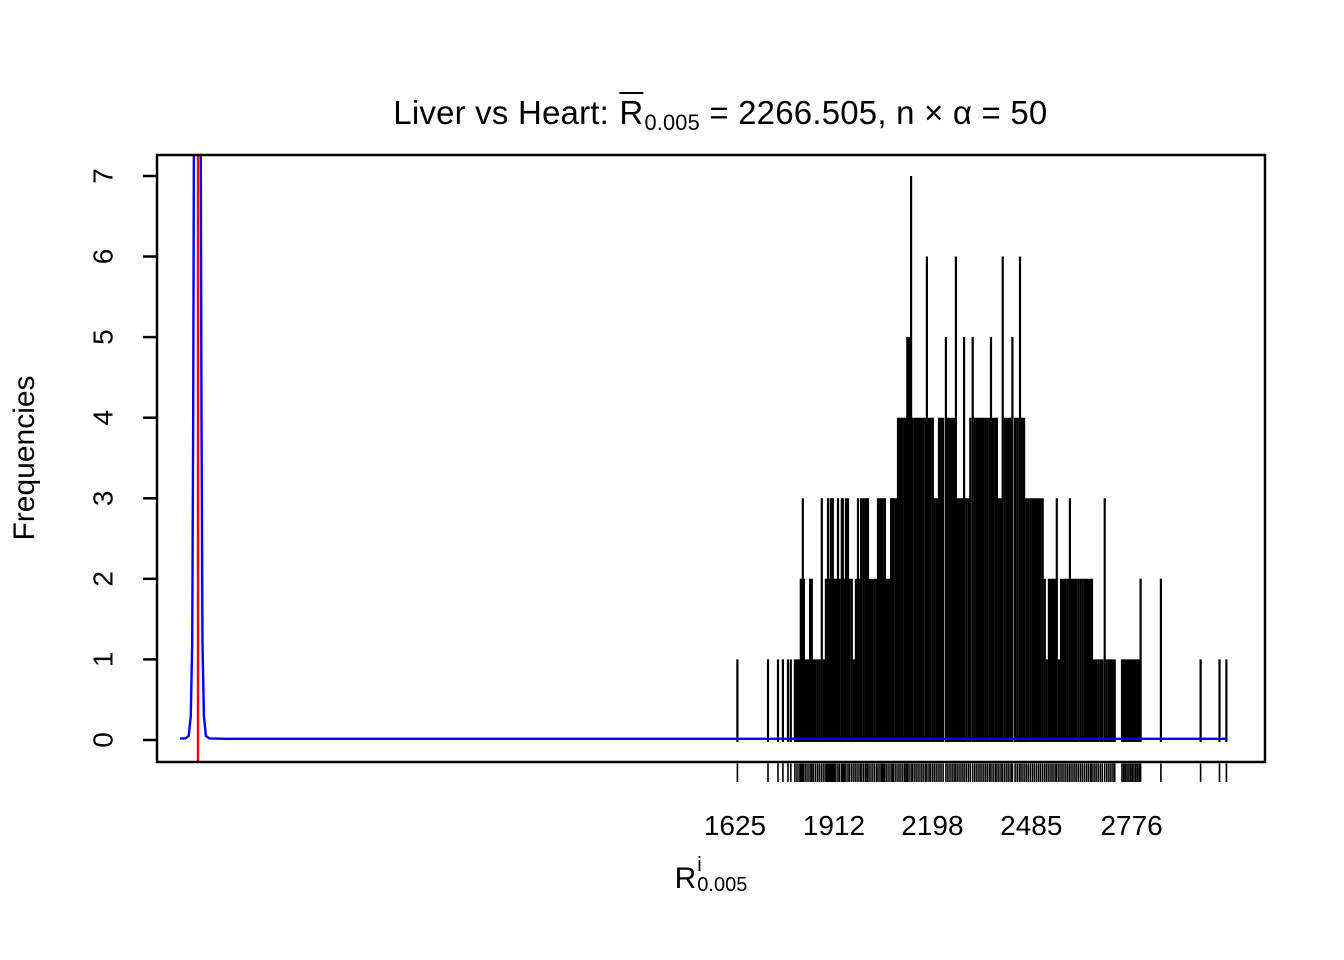 This screenshot has width=1344, height=960. I want to click on x-tick-label: 1912, so click(834, 825).